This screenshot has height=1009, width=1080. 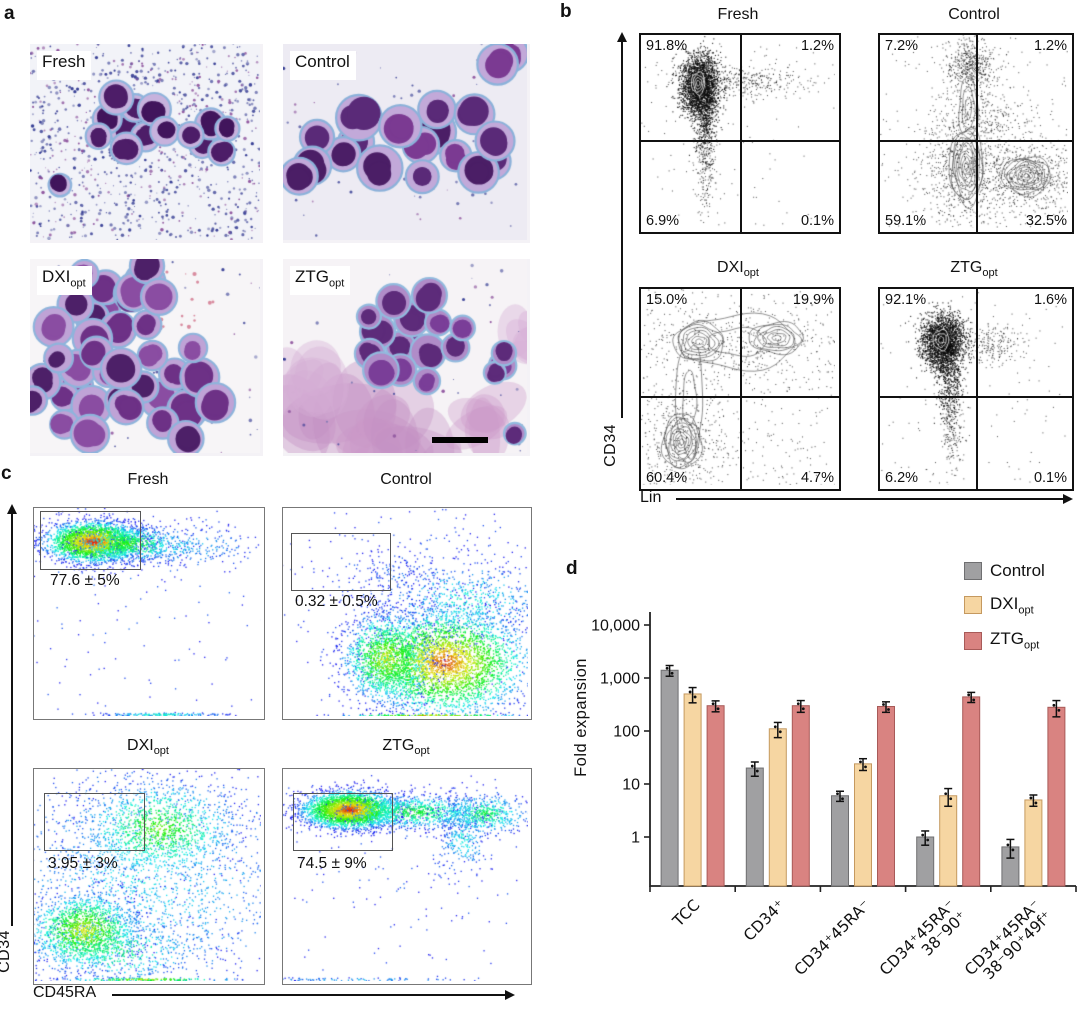 I want to click on quadrant-pct: 6.9%, so click(x=663, y=221).